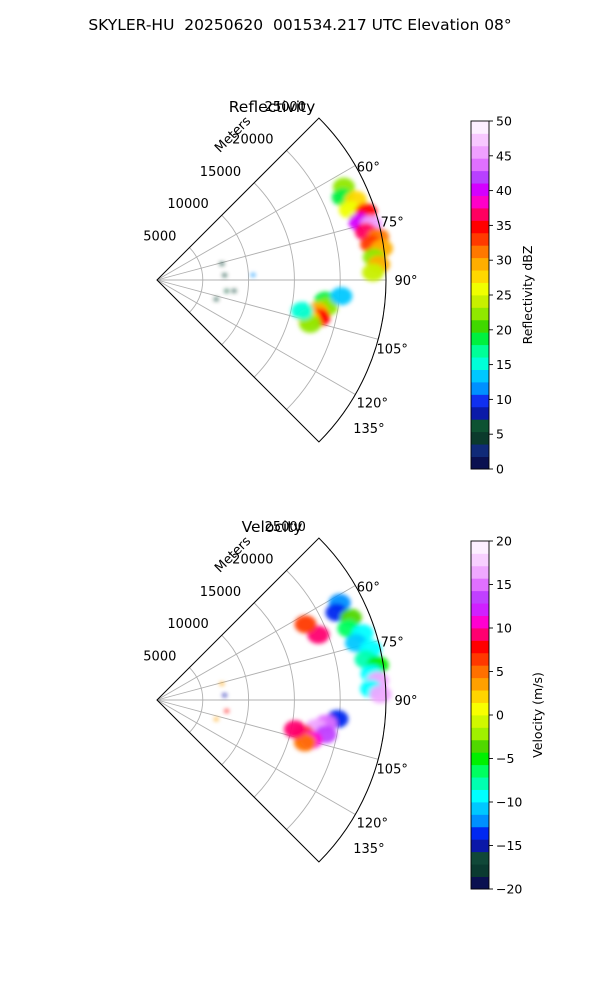 The image size is (600, 1000). What do you see at coordinates (504, 295) in the screenshot?
I see `colorbar-tick-label: 25` at bounding box center [504, 295].